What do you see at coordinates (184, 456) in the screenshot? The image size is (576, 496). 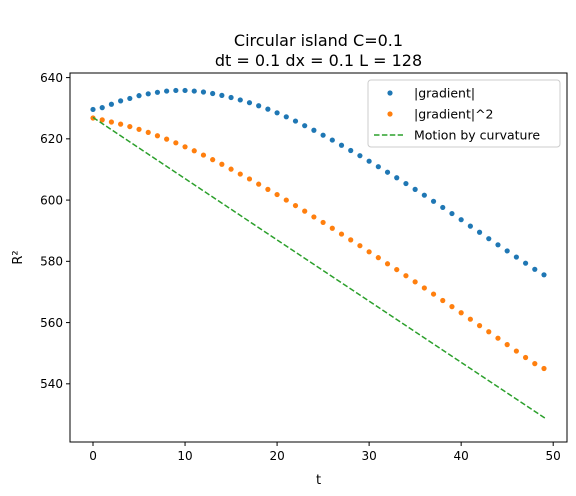 I see `x-tick-label-10: 10` at bounding box center [184, 456].